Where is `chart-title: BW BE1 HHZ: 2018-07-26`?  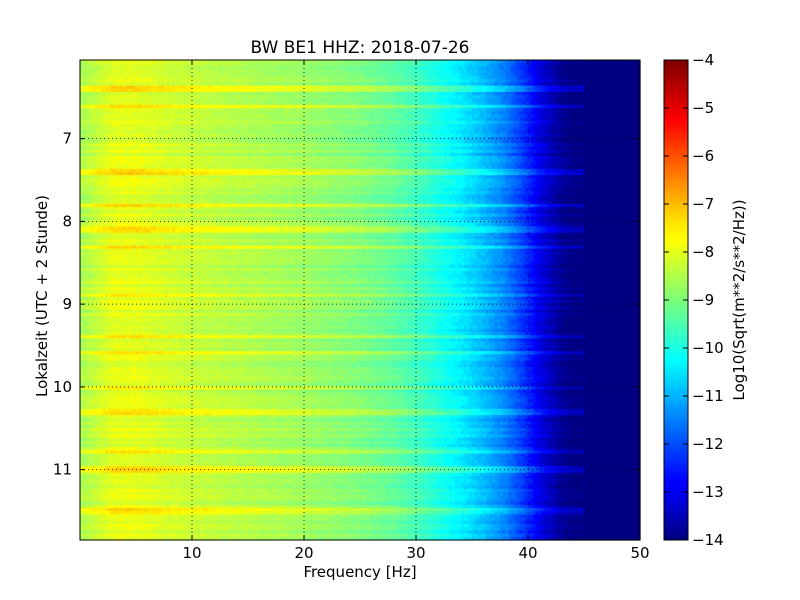
chart-title: BW BE1 HHZ: 2018-07-26 is located at coordinates (359, 48).